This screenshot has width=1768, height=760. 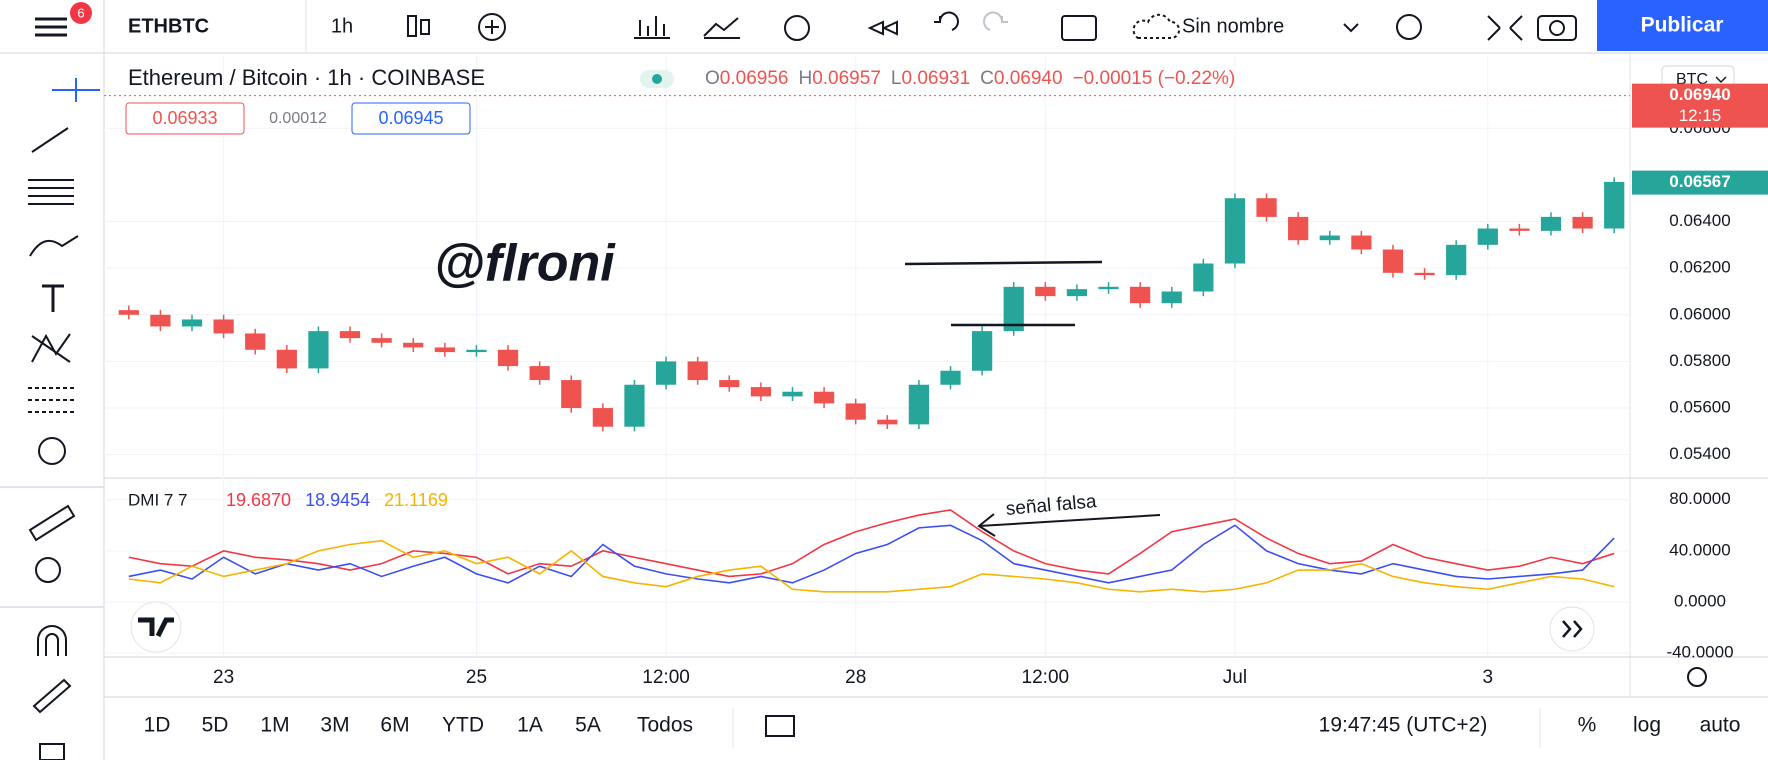 I want to click on interval: 1h, so click(x=342, y=26).